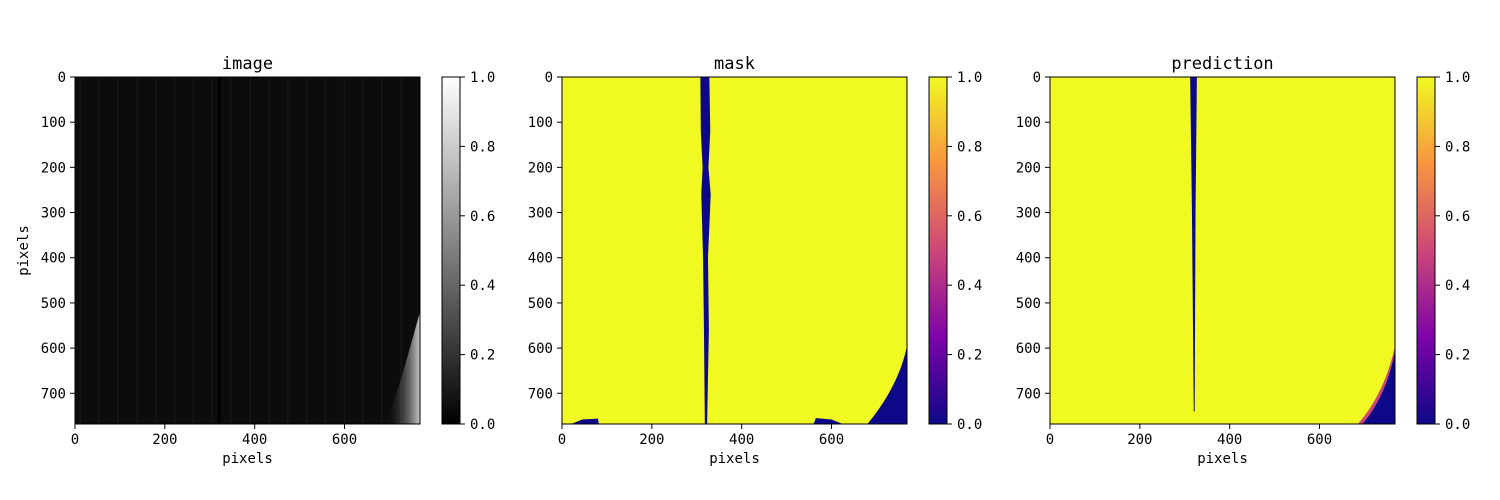  Describe the element at coordinates (219, 250) in the screenshot. I see `image-dark-streak` at that location.